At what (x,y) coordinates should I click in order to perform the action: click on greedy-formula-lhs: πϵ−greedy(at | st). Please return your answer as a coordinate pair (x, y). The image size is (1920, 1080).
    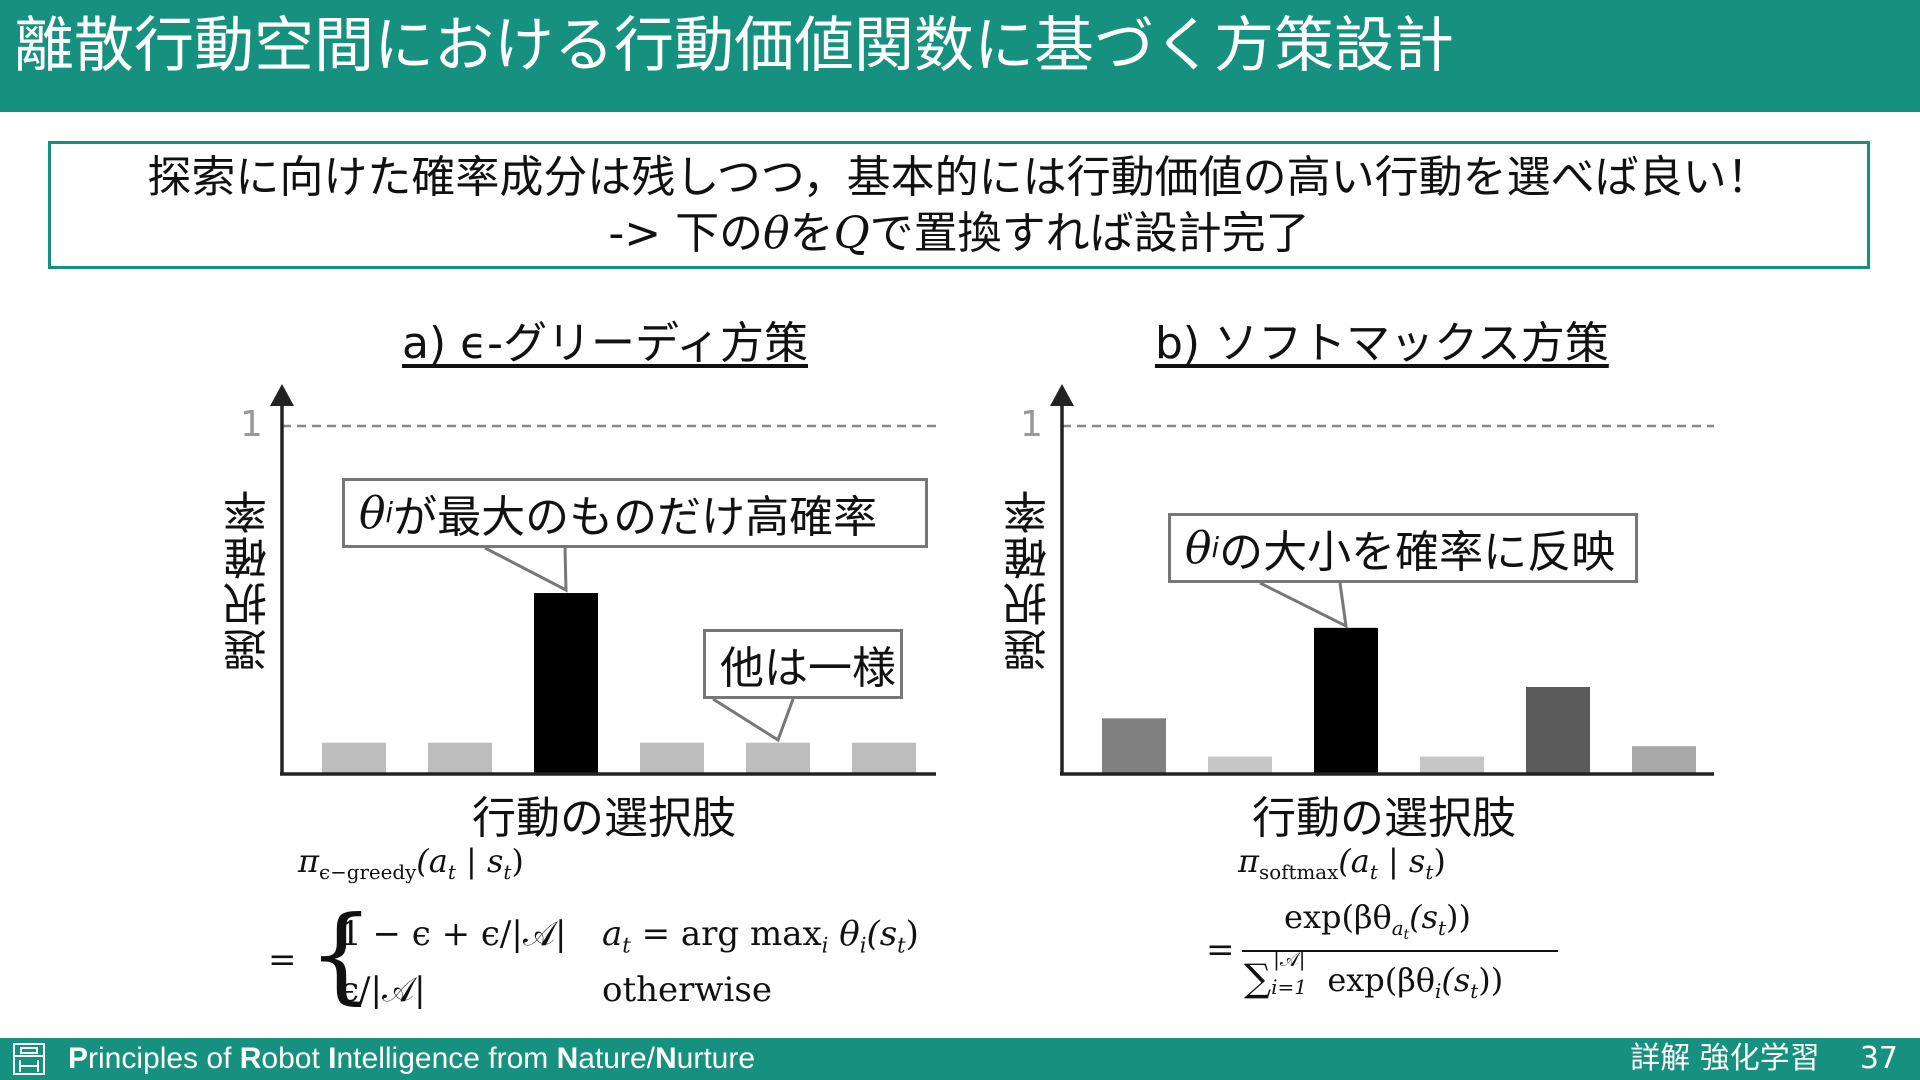
    Looking at the image, I should click on (411, 863).